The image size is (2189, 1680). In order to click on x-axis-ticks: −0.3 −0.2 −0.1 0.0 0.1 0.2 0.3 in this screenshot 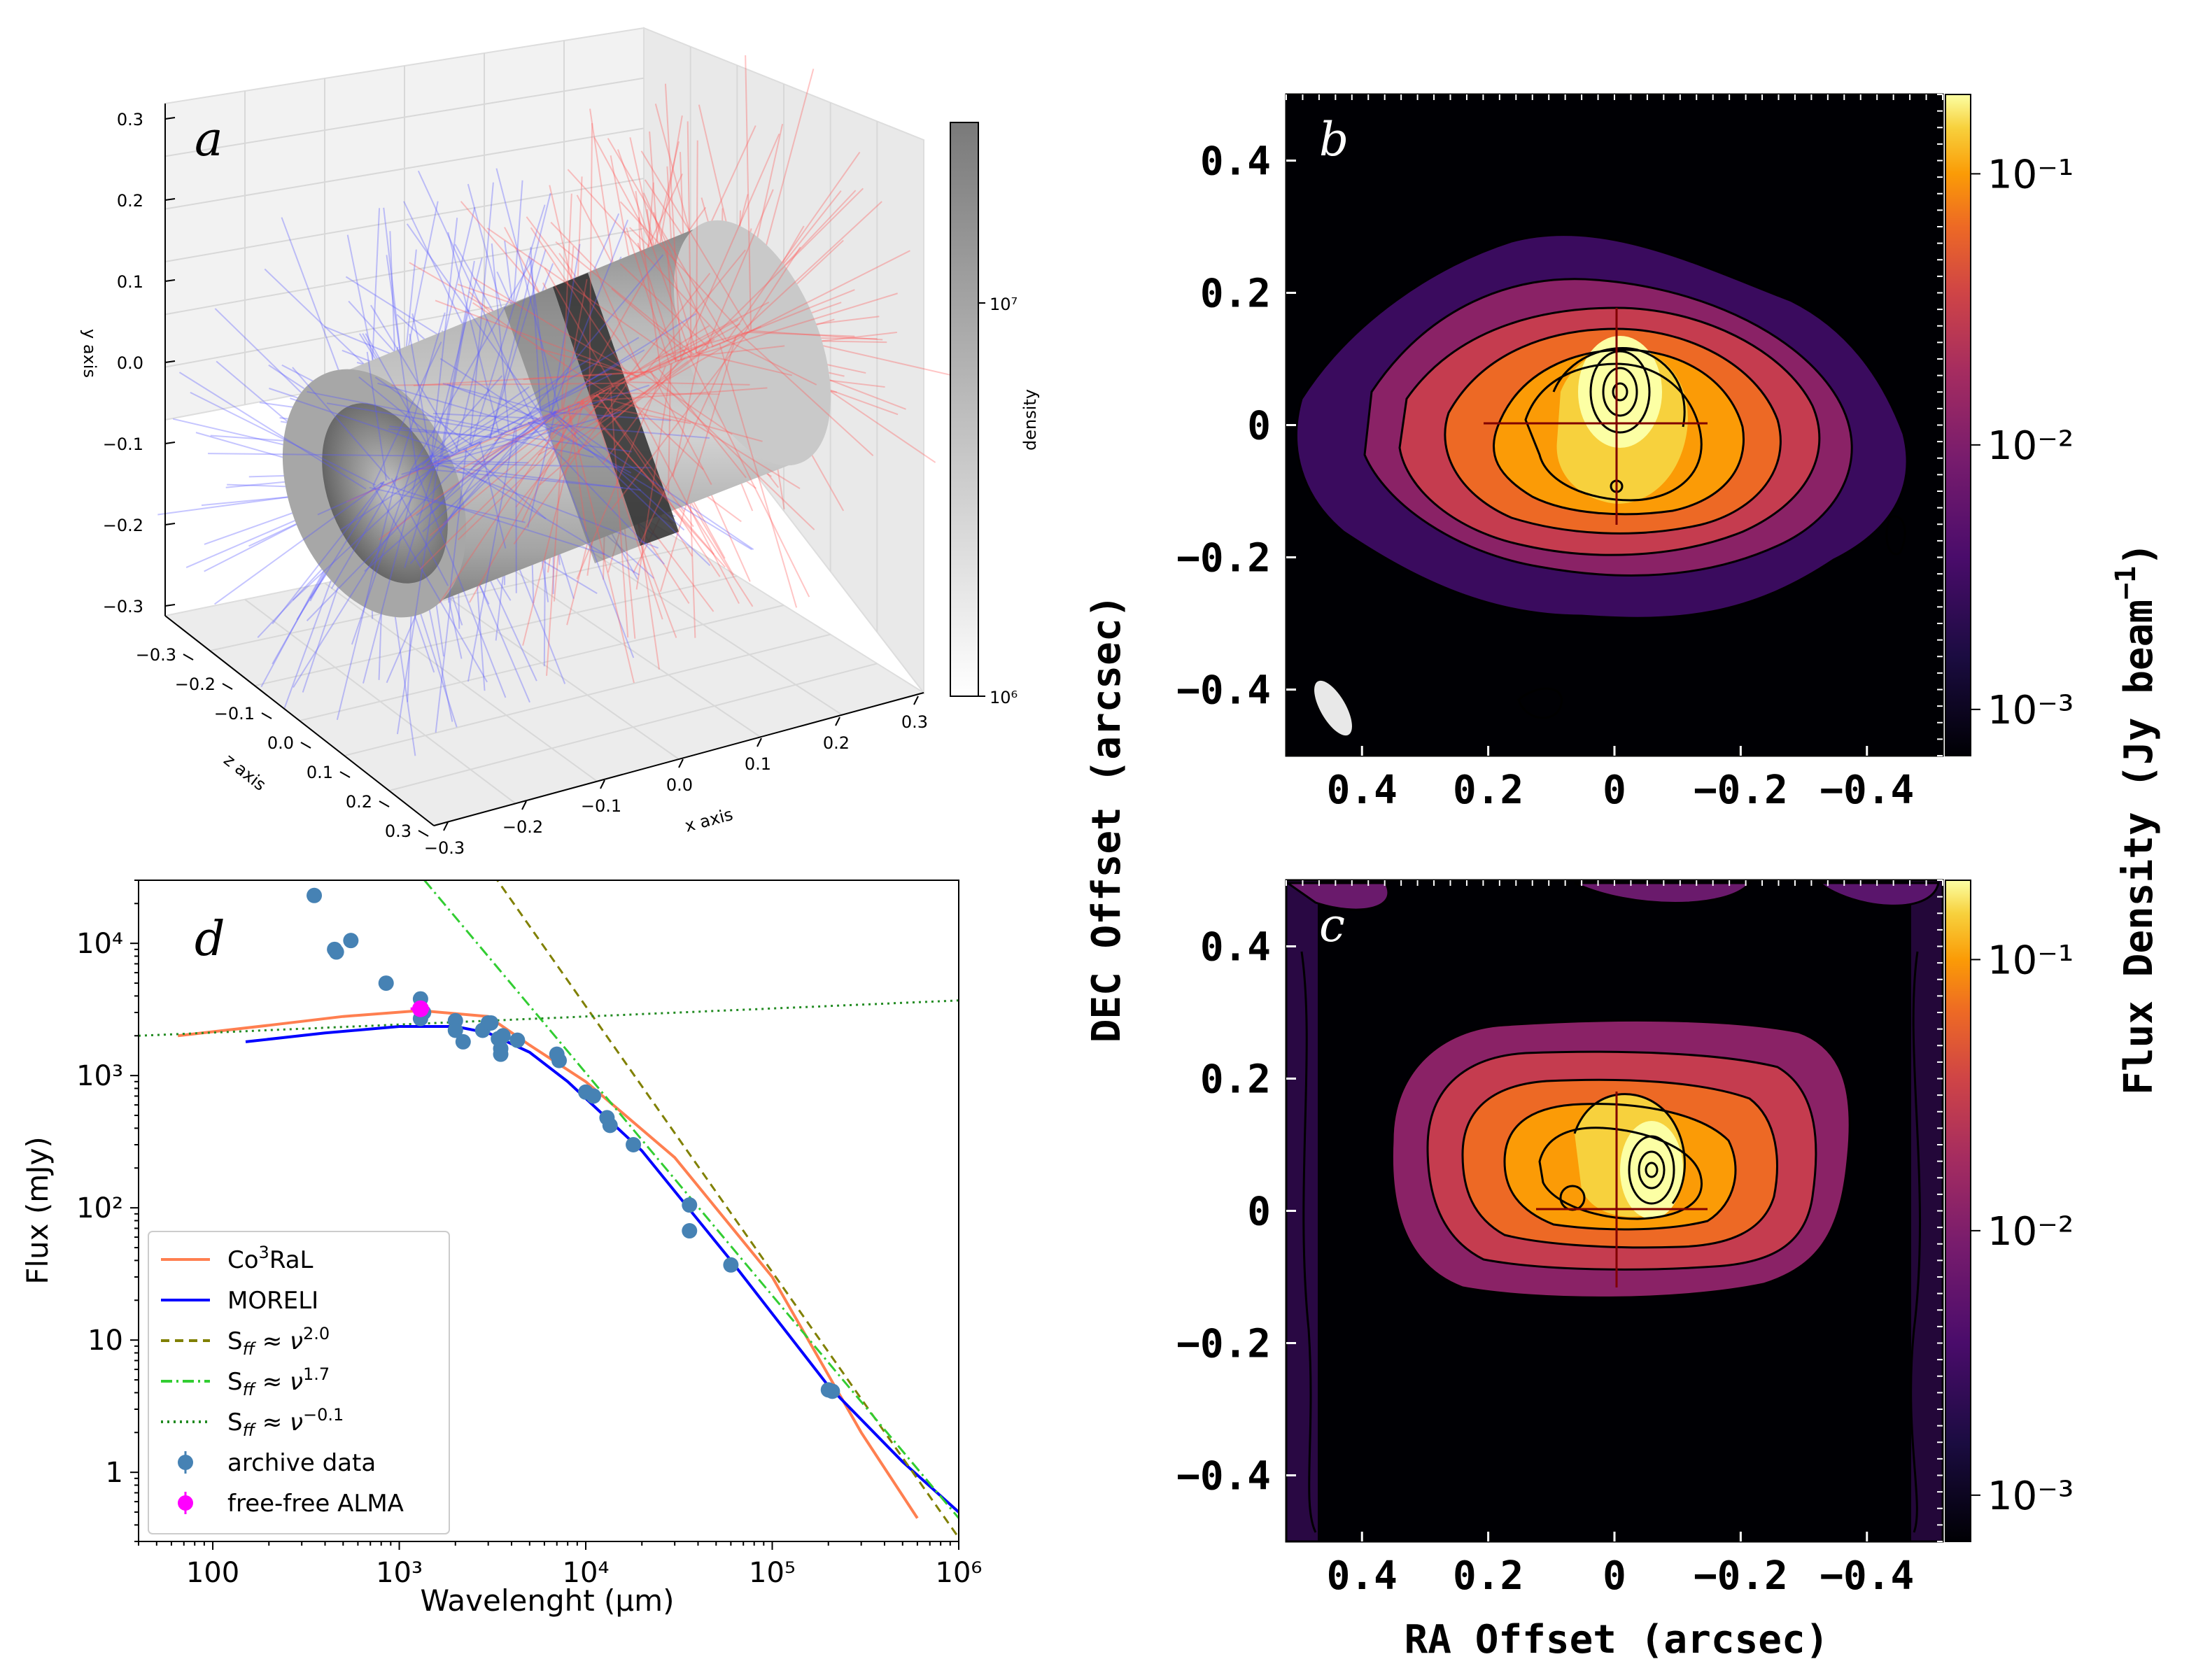, I will do `click(676, 777)`.